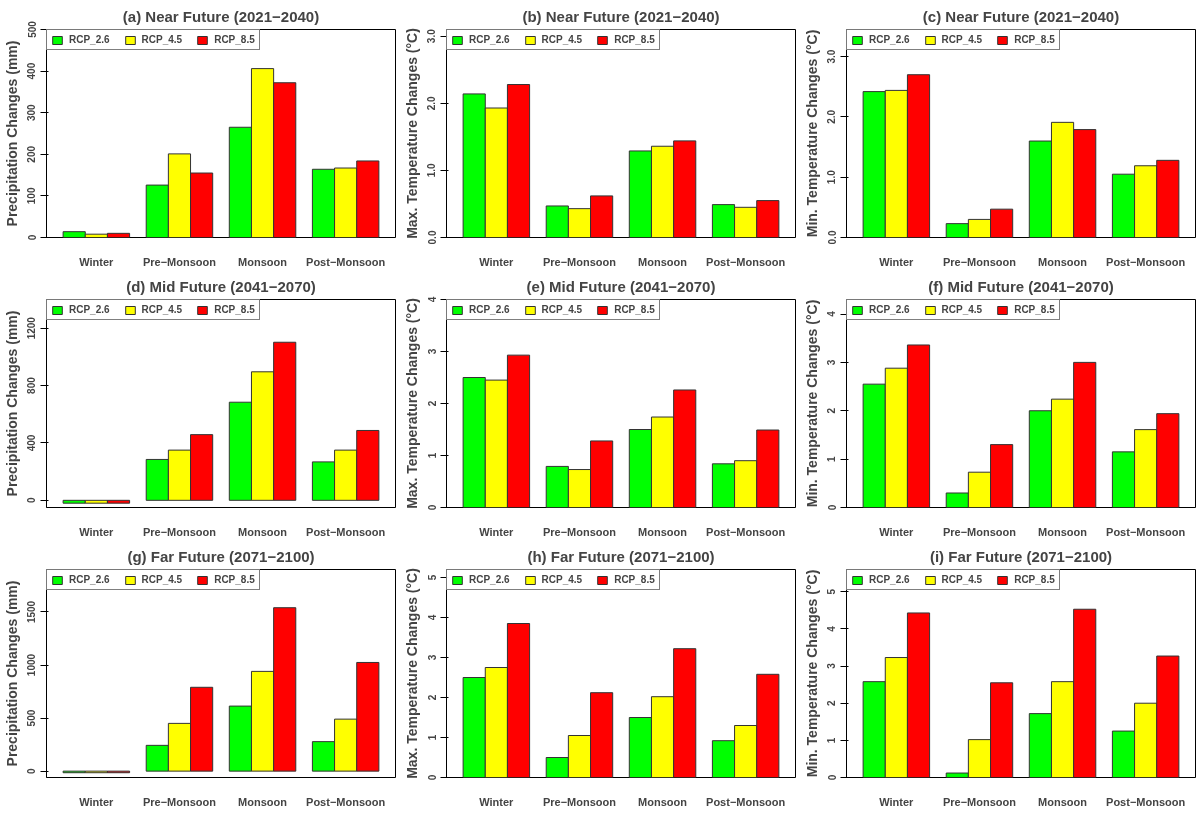 This screenshot has width=1204, height=817. Describe the element at coordinates (1021, 16) in the screenshot. I see `chart-title: (c) Near Future (2021−2040)` at that location.